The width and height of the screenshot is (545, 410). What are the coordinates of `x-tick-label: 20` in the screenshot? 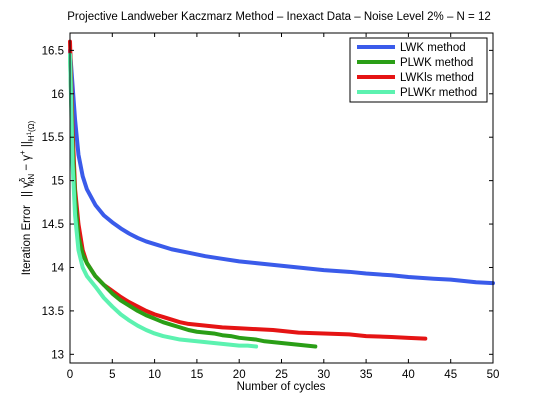 It's located at (239, 375).